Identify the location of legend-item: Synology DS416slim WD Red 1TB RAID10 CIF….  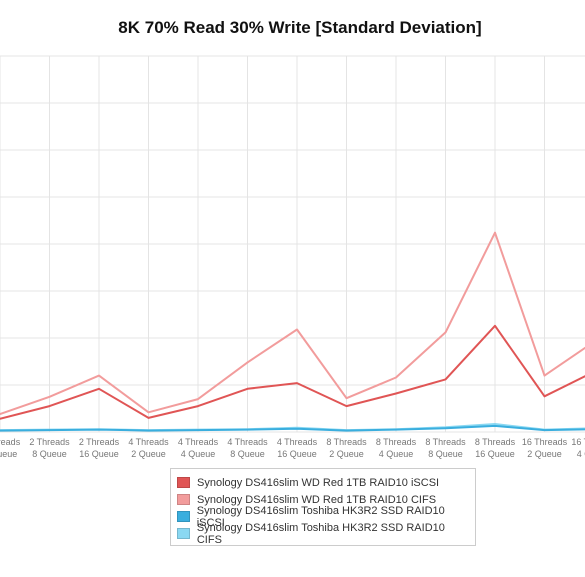
(323, 499).